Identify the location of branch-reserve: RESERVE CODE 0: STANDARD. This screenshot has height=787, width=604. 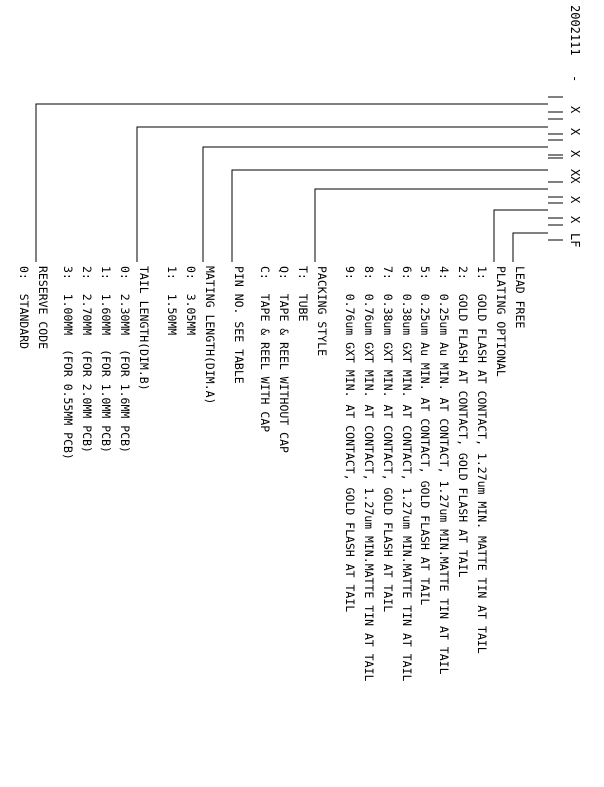
(33, 307).